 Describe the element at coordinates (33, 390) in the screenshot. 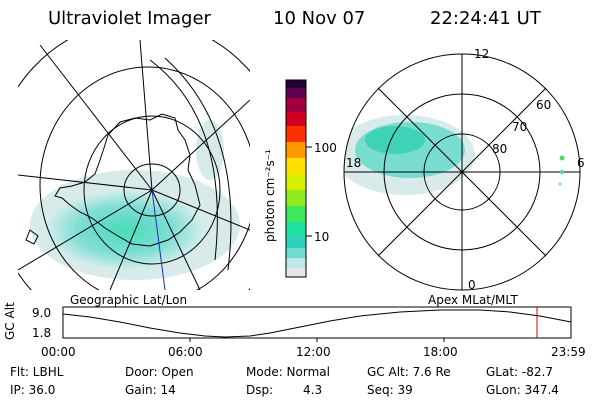

I see `ip-info: IP: 36.0` at that location.